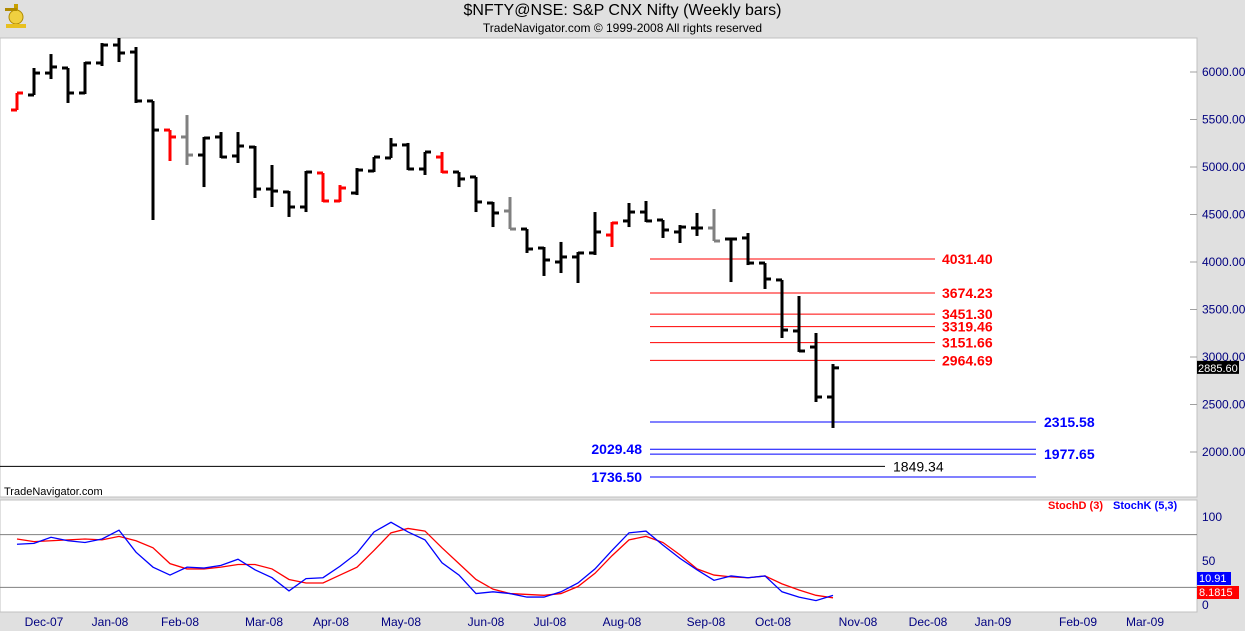  I want to click on stoch-y-tick-label: 0, so click(1205, 605).